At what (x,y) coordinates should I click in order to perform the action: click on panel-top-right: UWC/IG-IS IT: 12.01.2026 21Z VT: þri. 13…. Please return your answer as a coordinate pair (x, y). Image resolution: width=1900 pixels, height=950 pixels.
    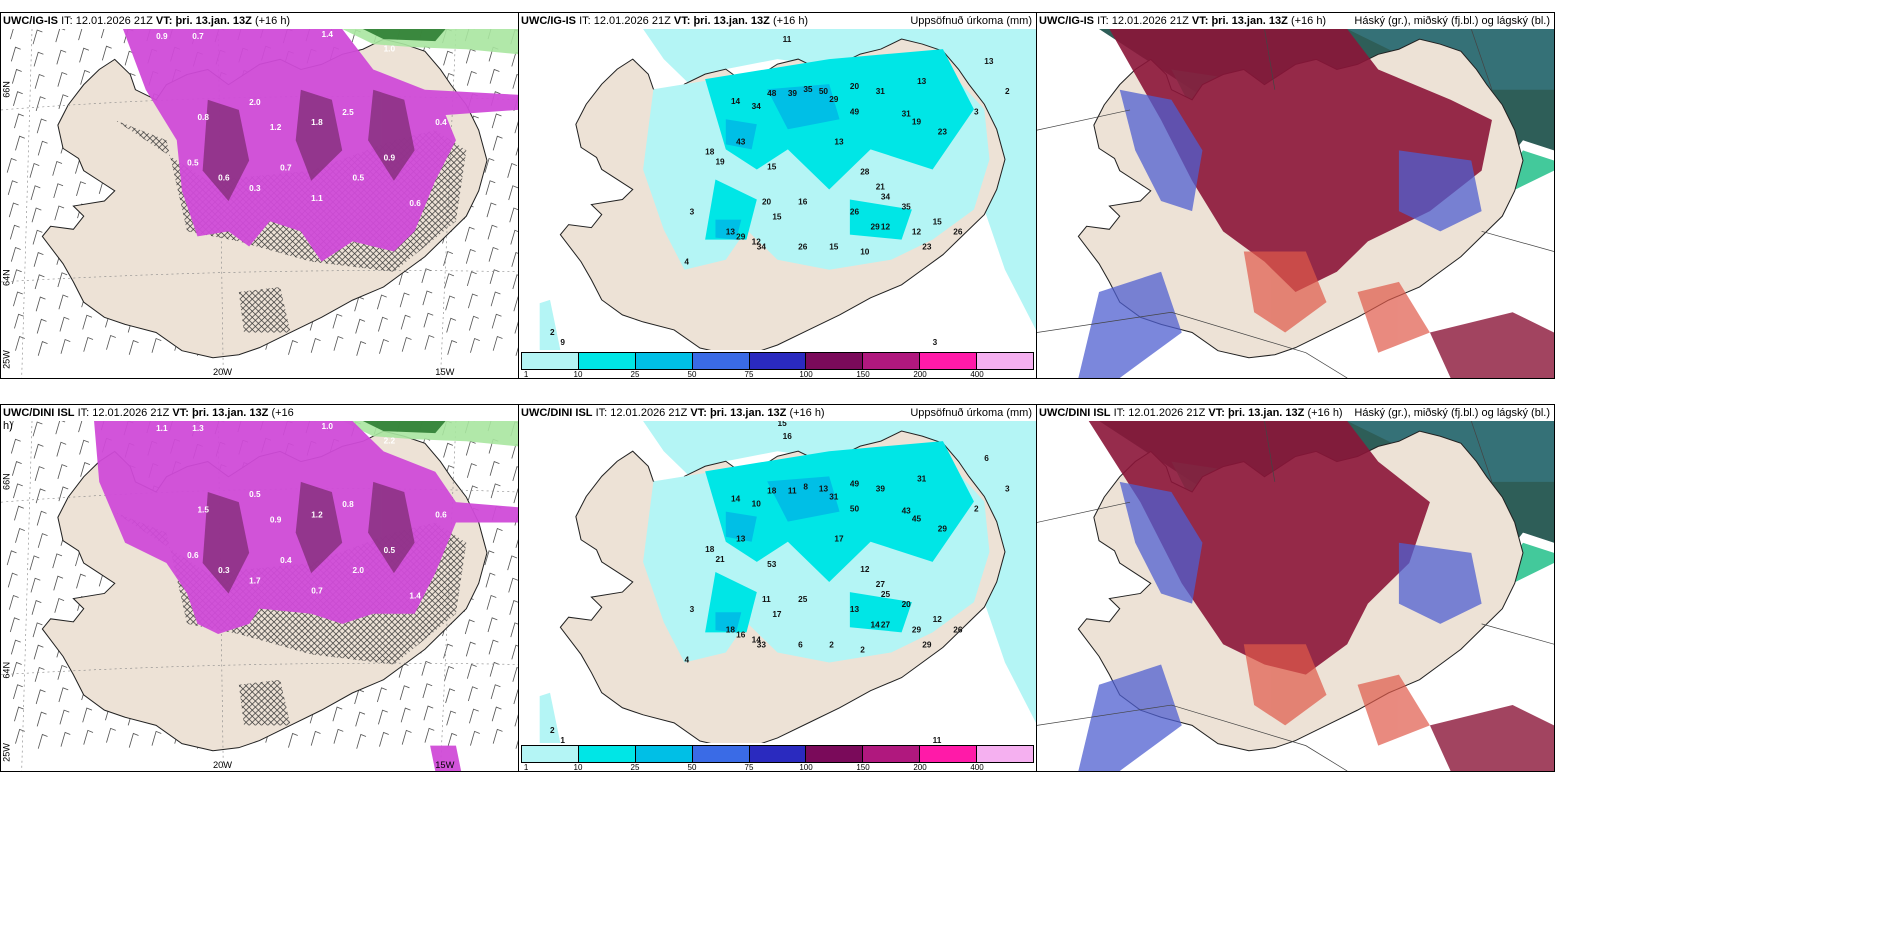
    Looking at the image, I should click on (1295, 195).